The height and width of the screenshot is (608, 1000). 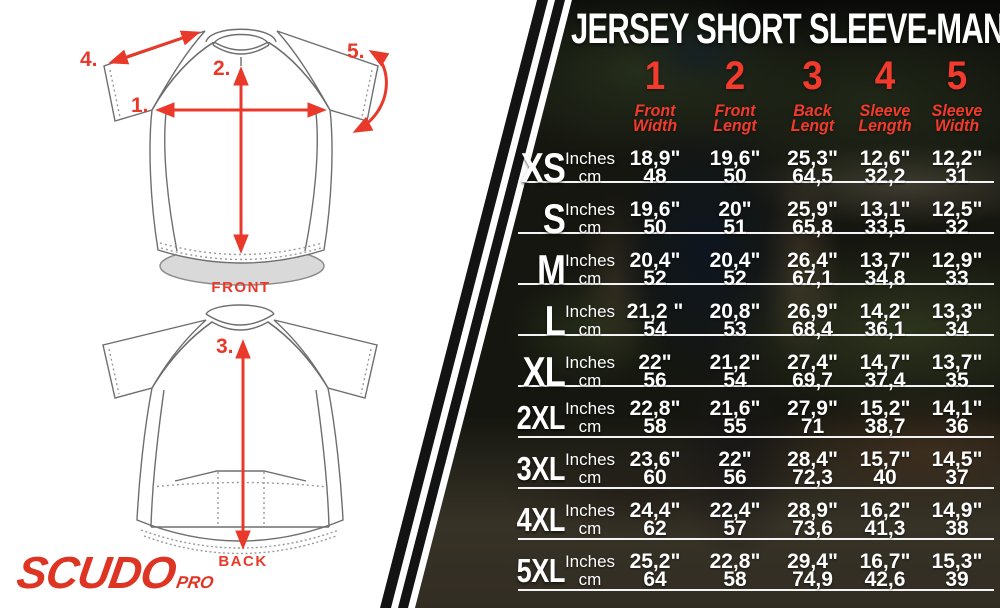 I want to click on inches-value: 15,3", so click(x=957, y=561).